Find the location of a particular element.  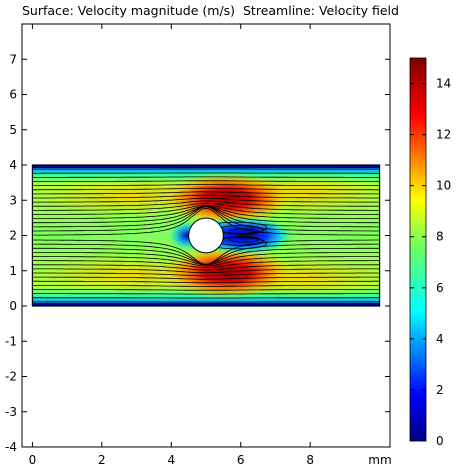

y-tick-label: 3 is located at coordinates (13, 200).